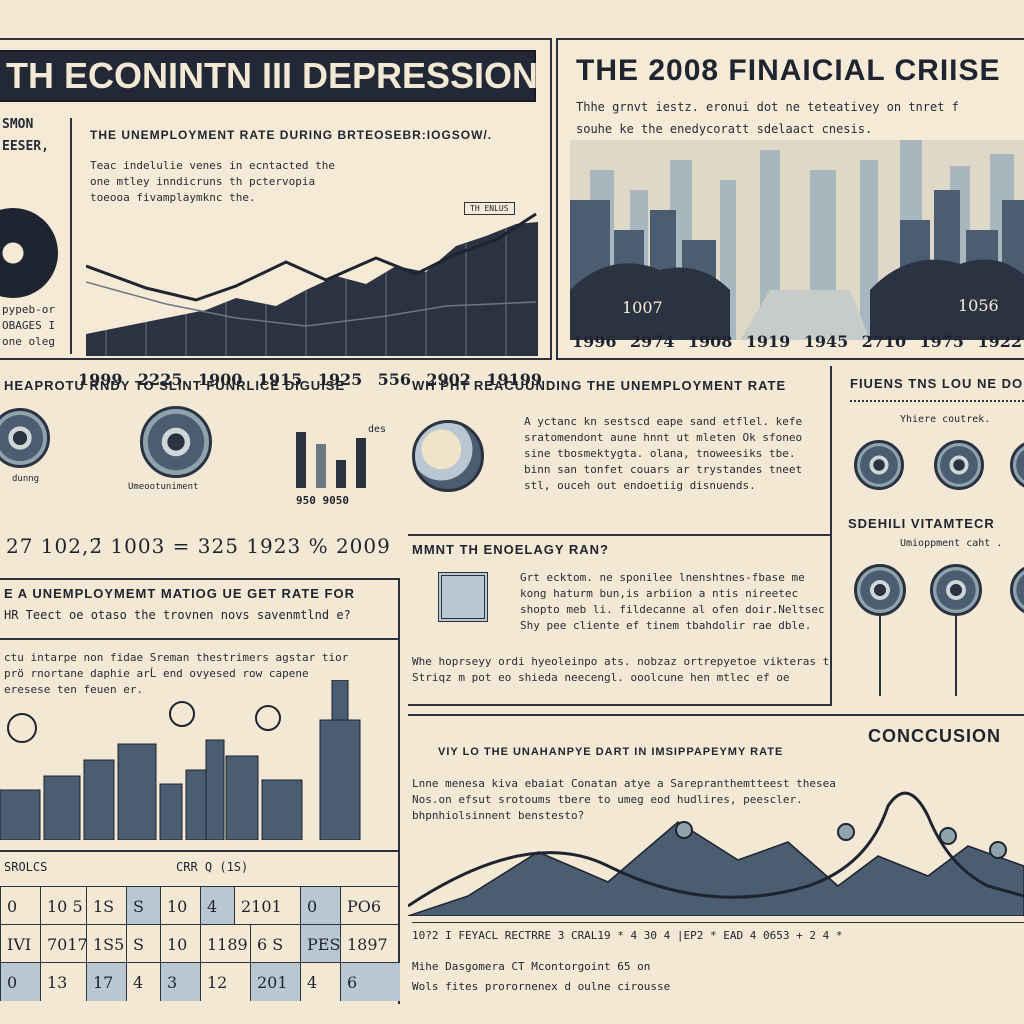  I want to click on table-cell: PO6, so click(370, 906).